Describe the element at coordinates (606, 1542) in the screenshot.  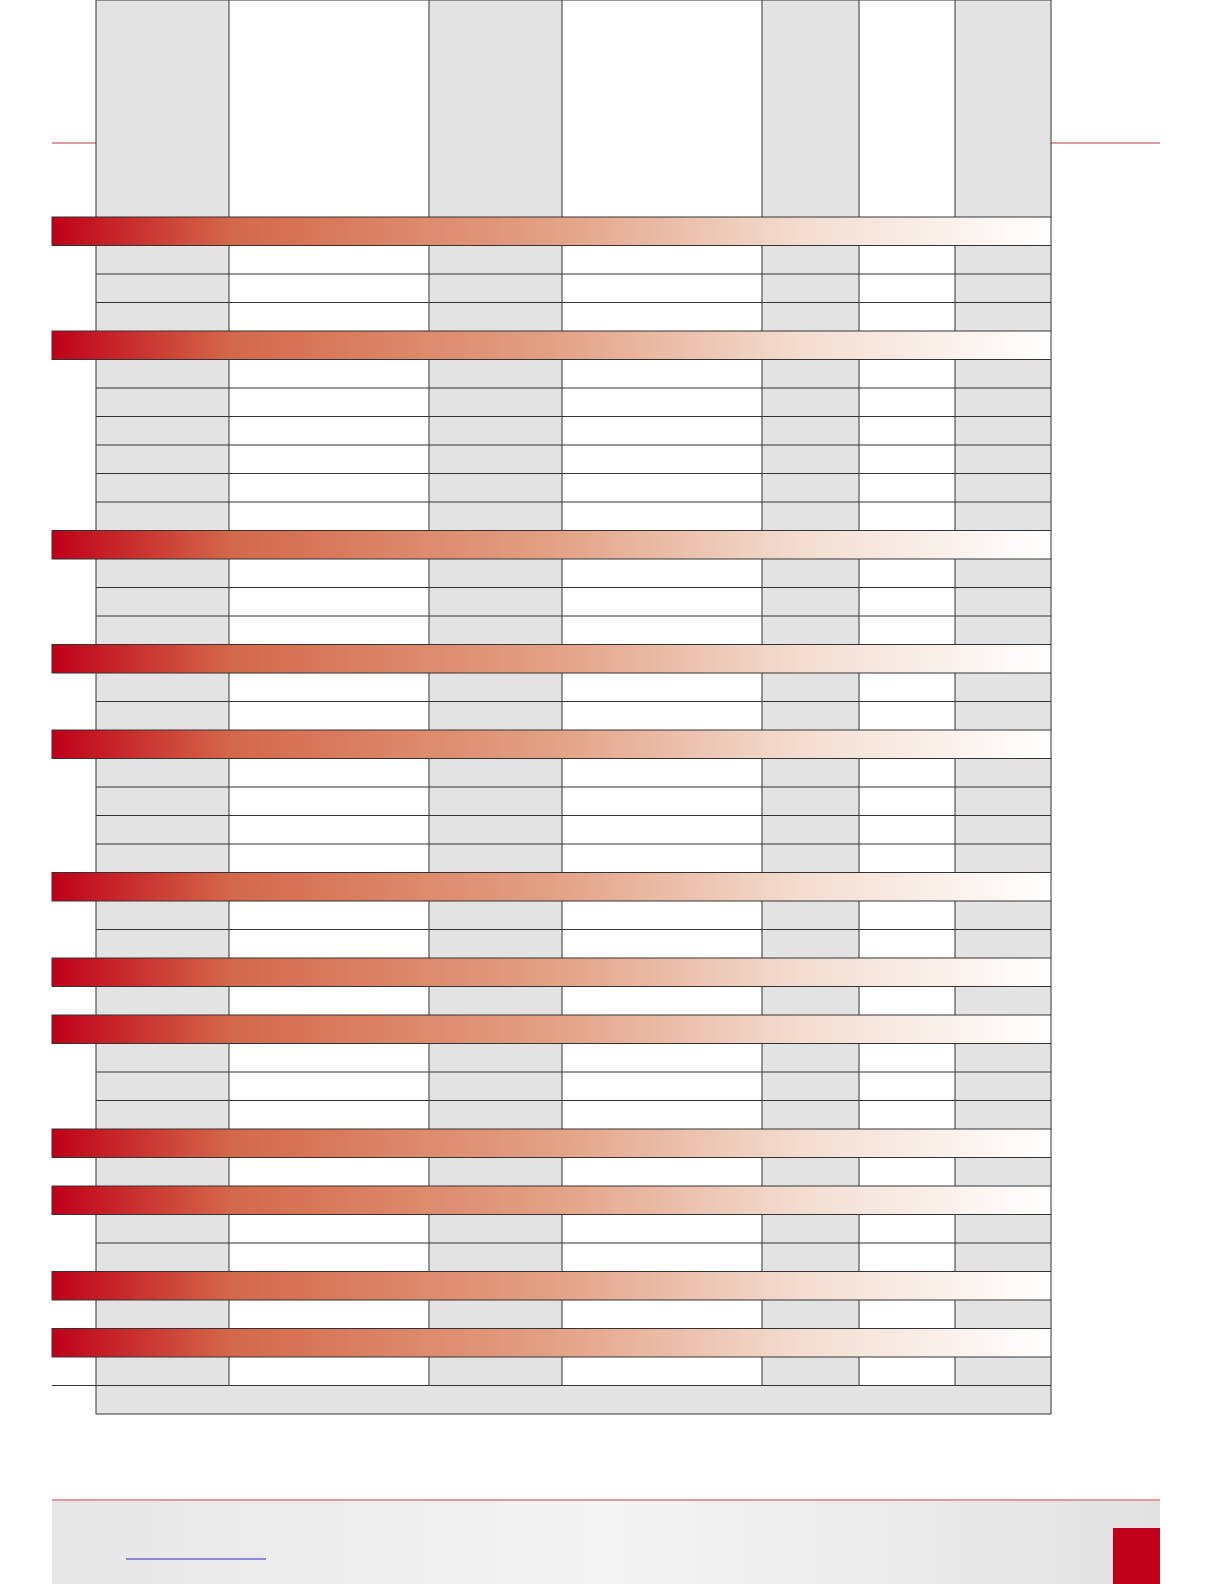
I see `footer-band` at that location.